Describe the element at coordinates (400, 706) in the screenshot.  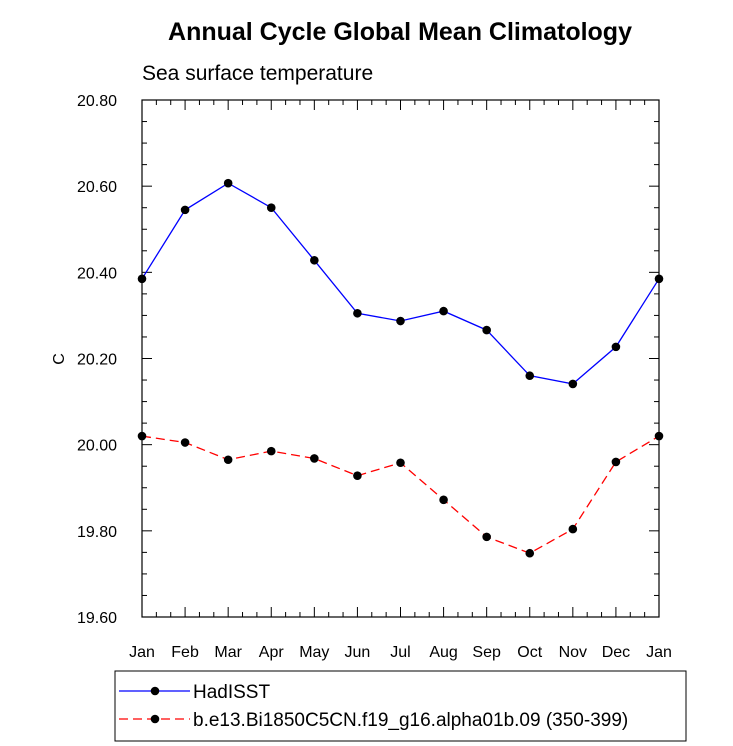
I see `legend-box` at that location.